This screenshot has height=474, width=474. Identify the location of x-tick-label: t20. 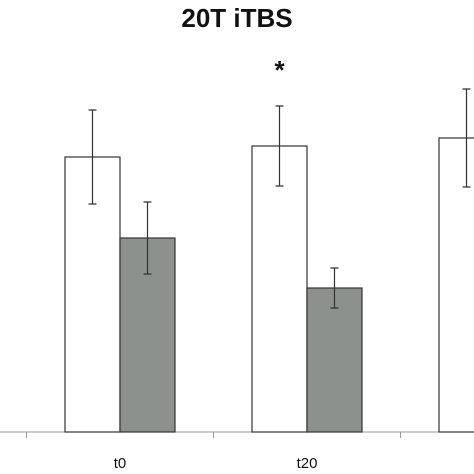
(307, 463).